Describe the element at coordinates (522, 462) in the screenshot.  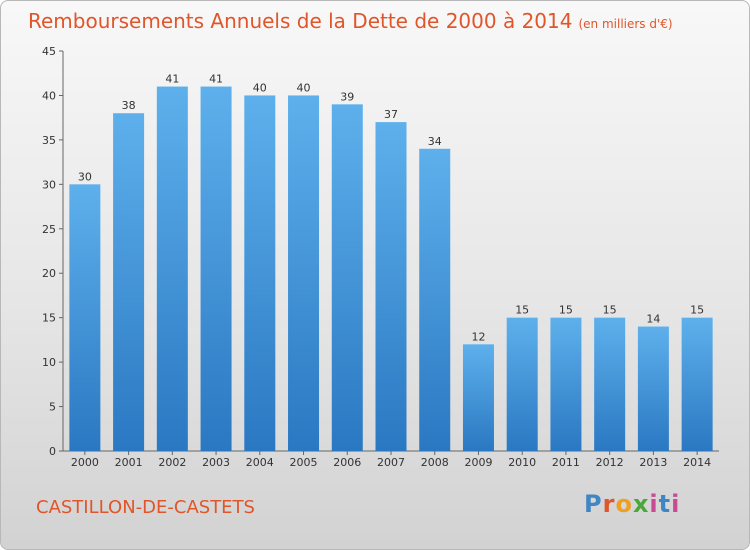
I see `x-tick-label: 2010` at that location.